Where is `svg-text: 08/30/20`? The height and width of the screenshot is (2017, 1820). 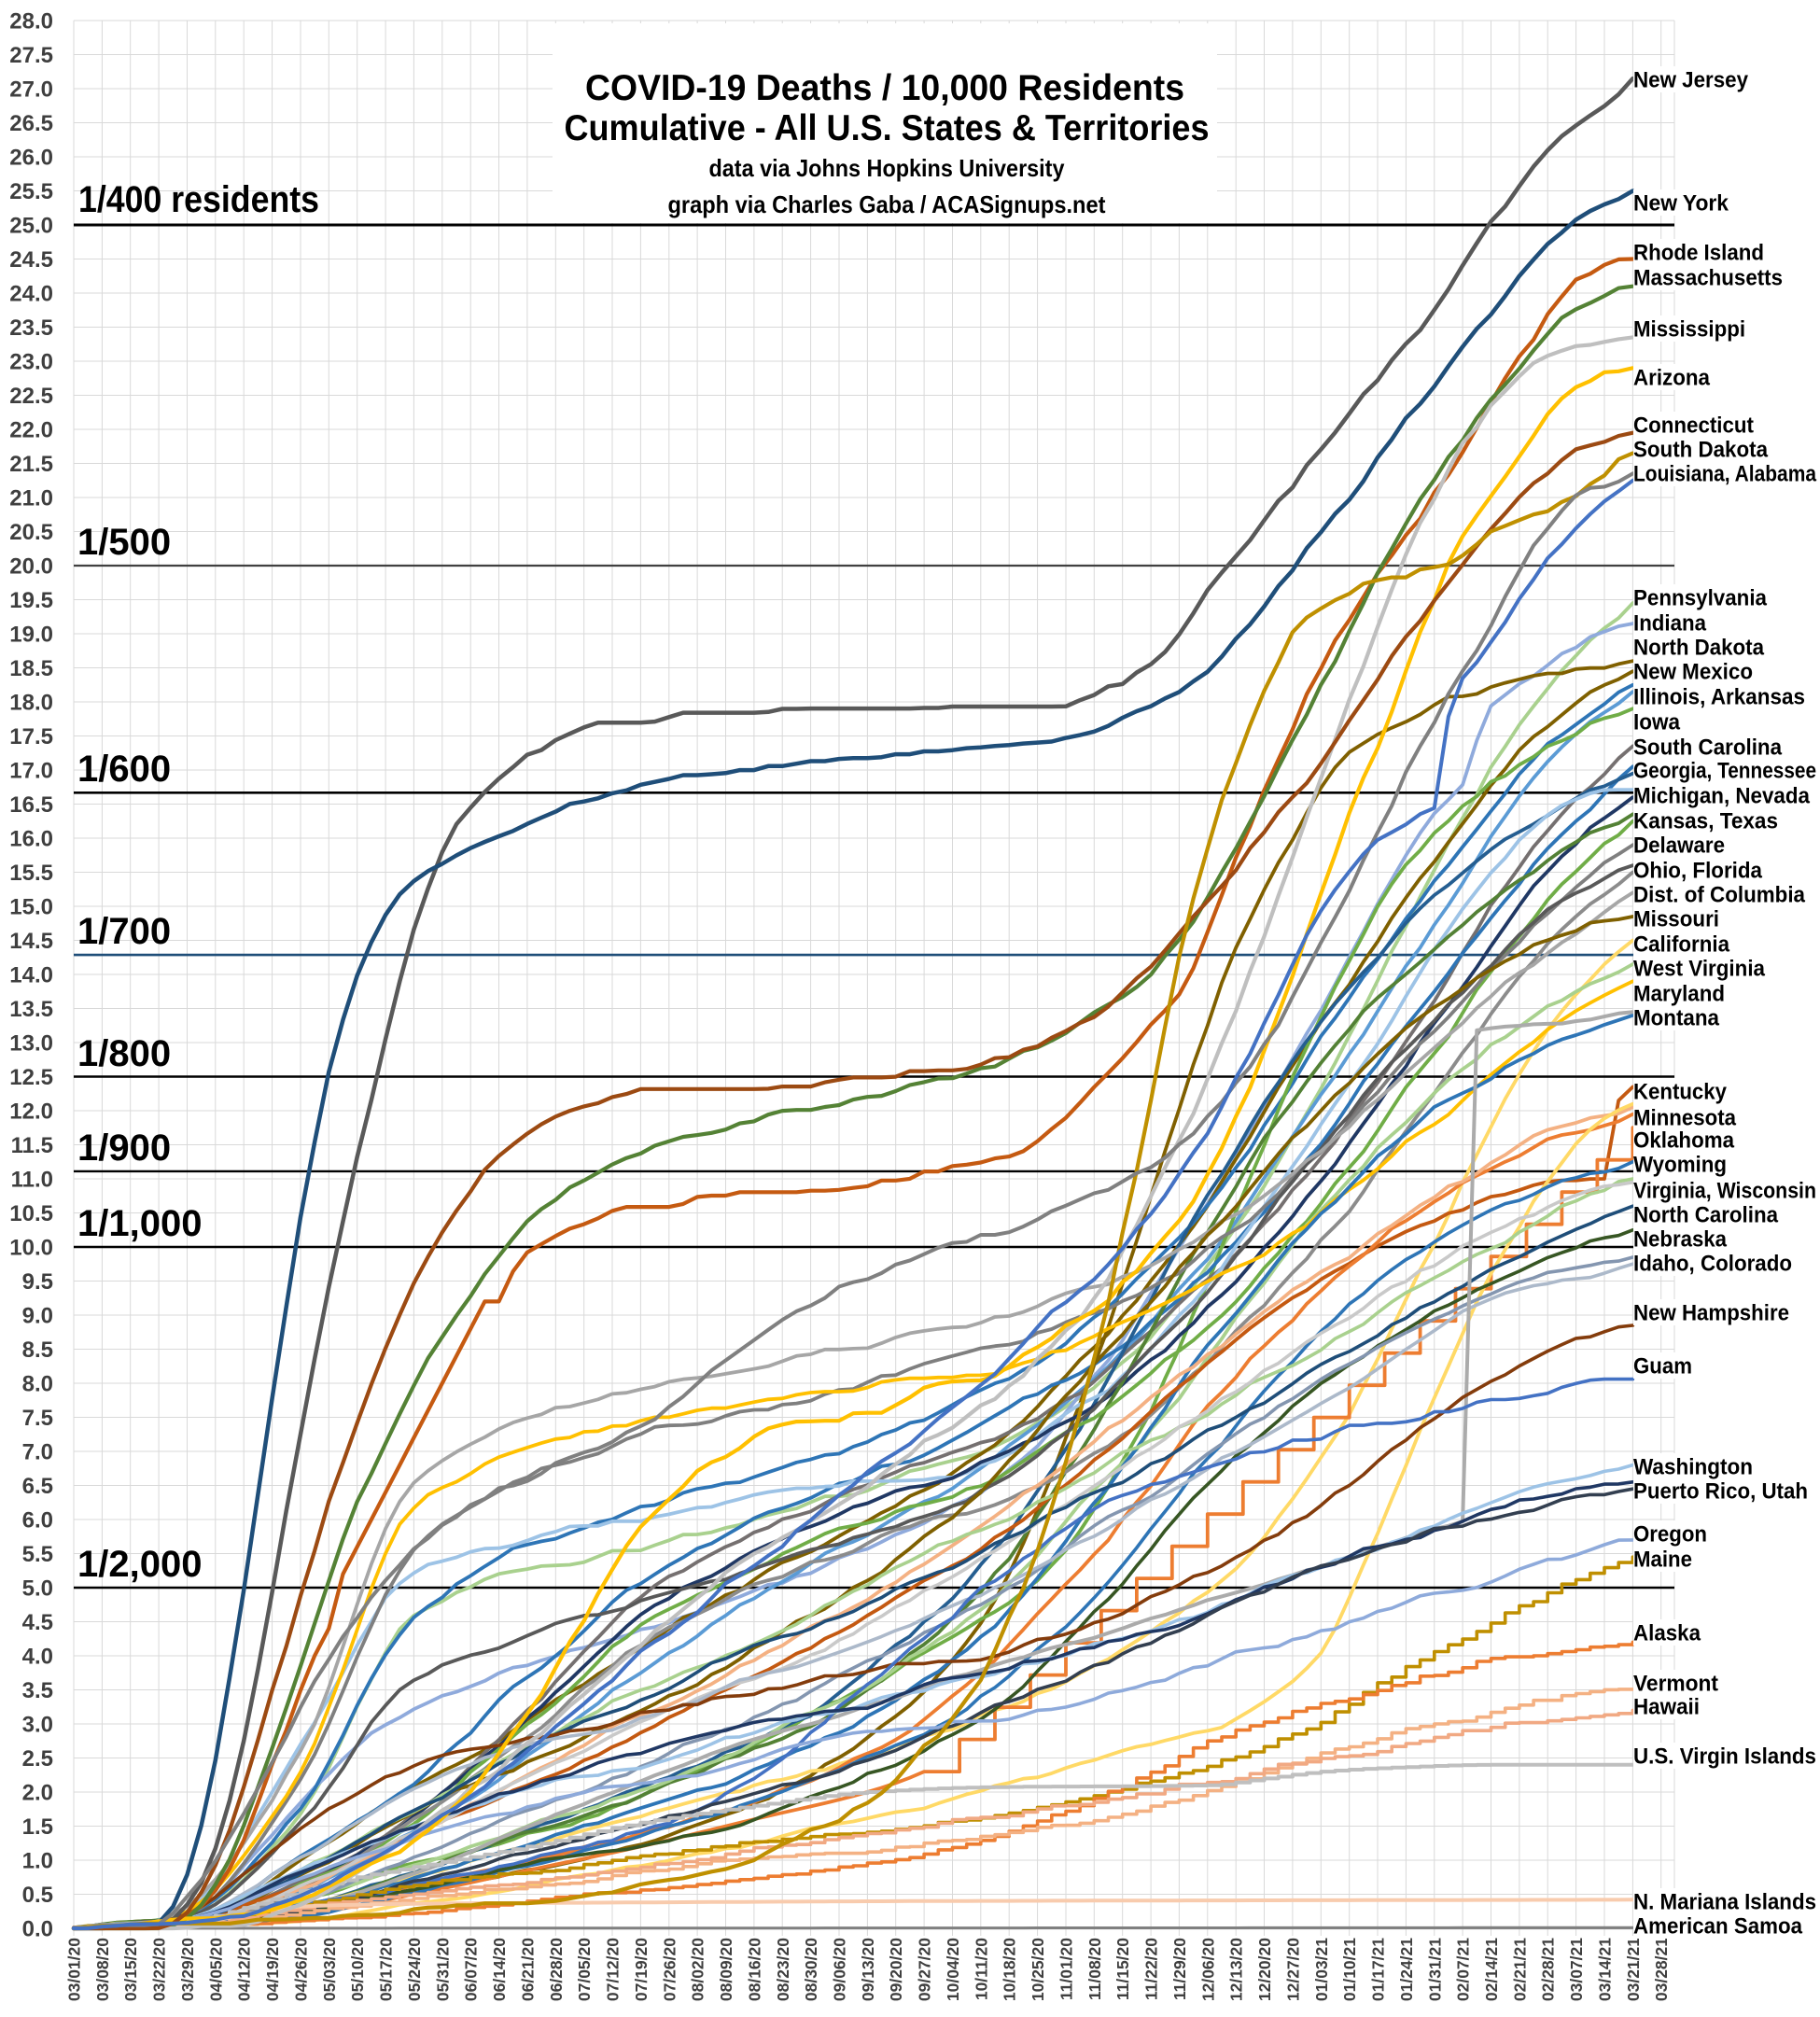 svg-text: 08/30/20 is located at coordinates (811, 1970).